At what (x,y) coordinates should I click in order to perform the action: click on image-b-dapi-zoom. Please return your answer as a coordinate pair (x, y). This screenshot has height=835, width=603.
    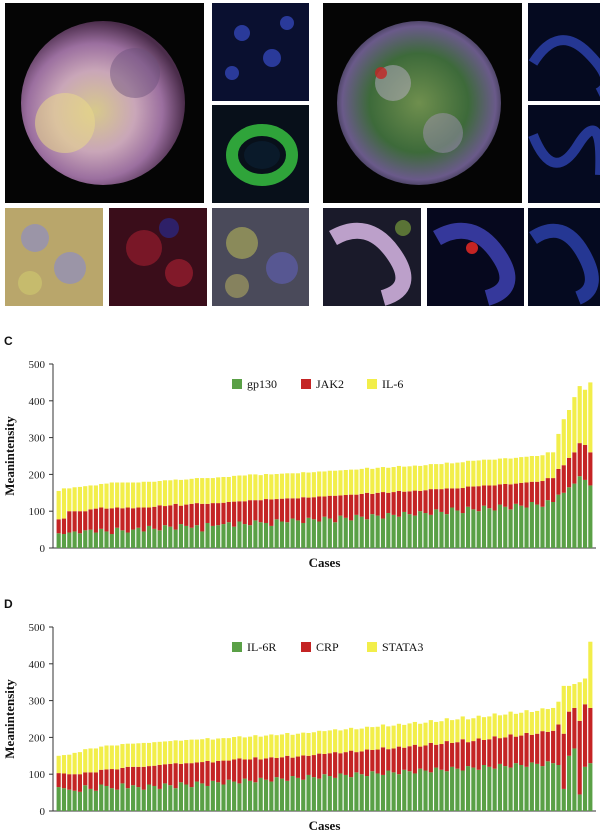
    Looking at the image, I should click on (564, 257).